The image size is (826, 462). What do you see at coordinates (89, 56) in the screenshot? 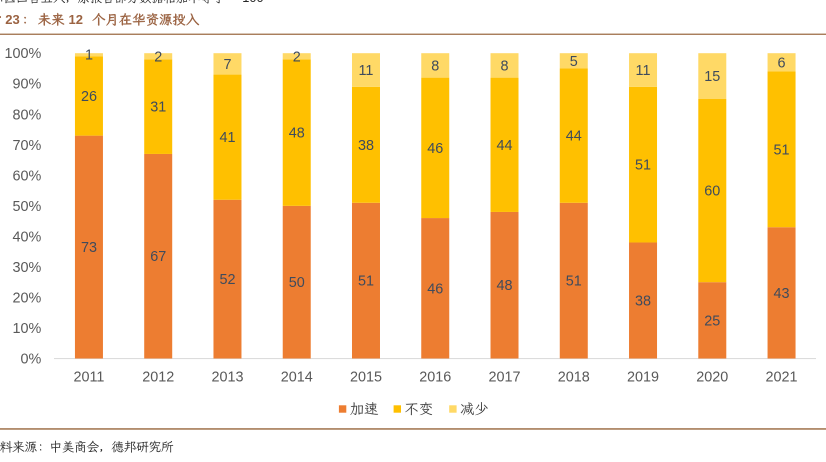
I see `svg-text: 1` at bounding box center [89, 56].